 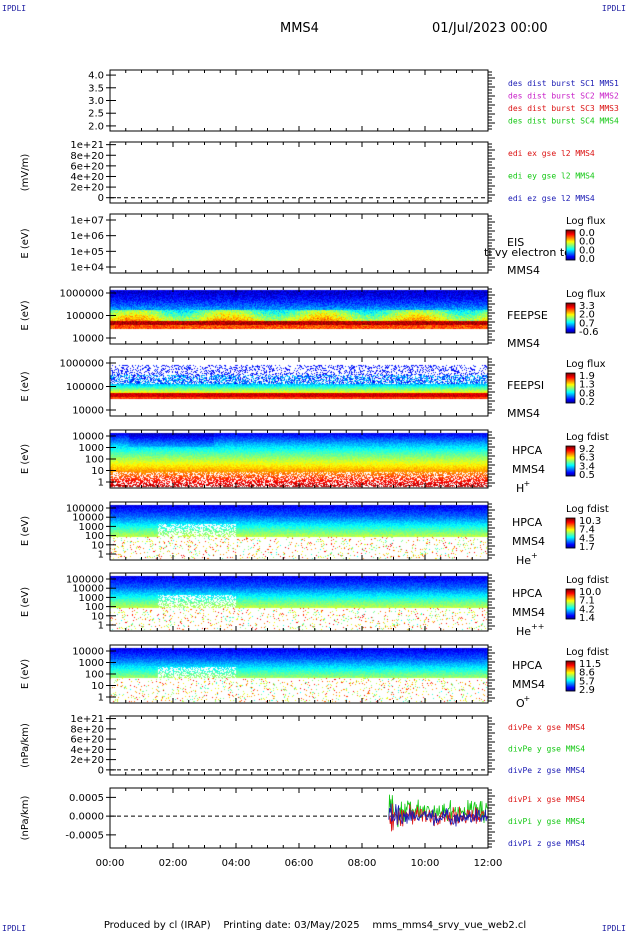 What do you see at coordinates (97, 471) in the screenshot?
I see `panel-hpca-h-ytick-label: 10` at bounding box center [97, 471].